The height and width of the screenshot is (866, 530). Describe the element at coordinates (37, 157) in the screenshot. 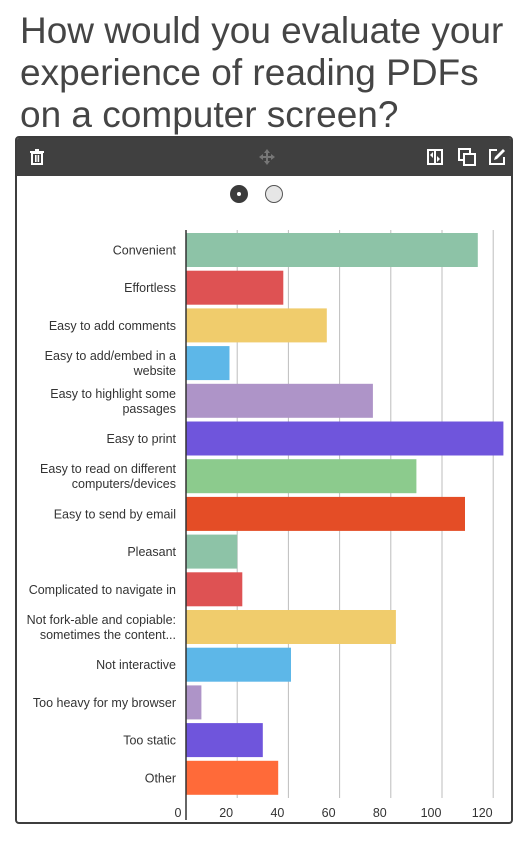

I see `trash-icon` at that location.